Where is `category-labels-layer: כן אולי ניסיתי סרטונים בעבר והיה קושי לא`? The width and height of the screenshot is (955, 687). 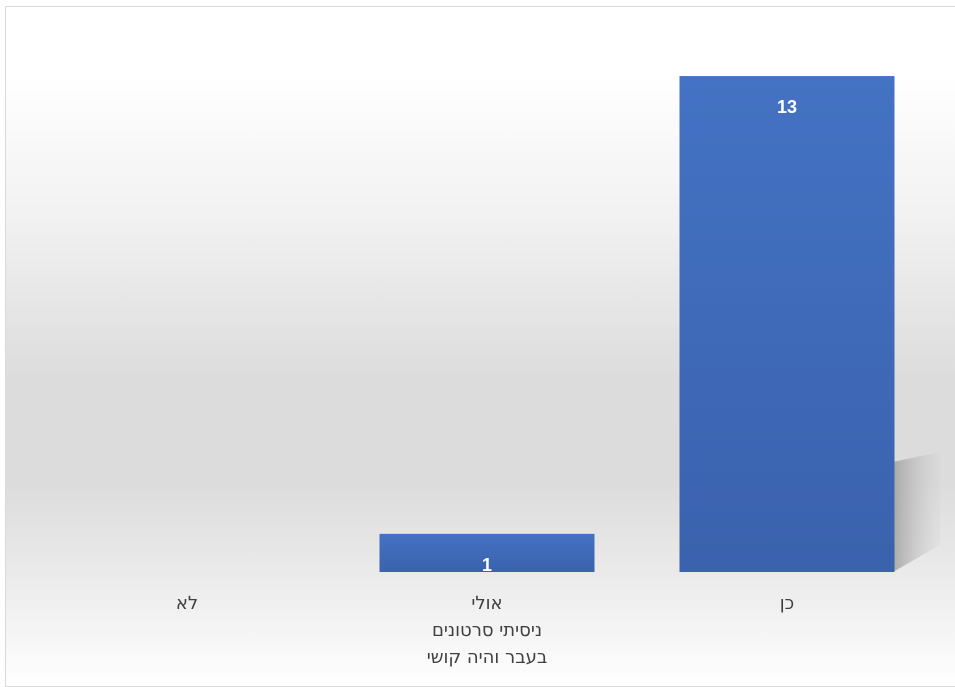 category-labels-layer: כן אולי ניסיתי סרטונים בעבר והיה קושי לא is located at coordinates (485, 630).